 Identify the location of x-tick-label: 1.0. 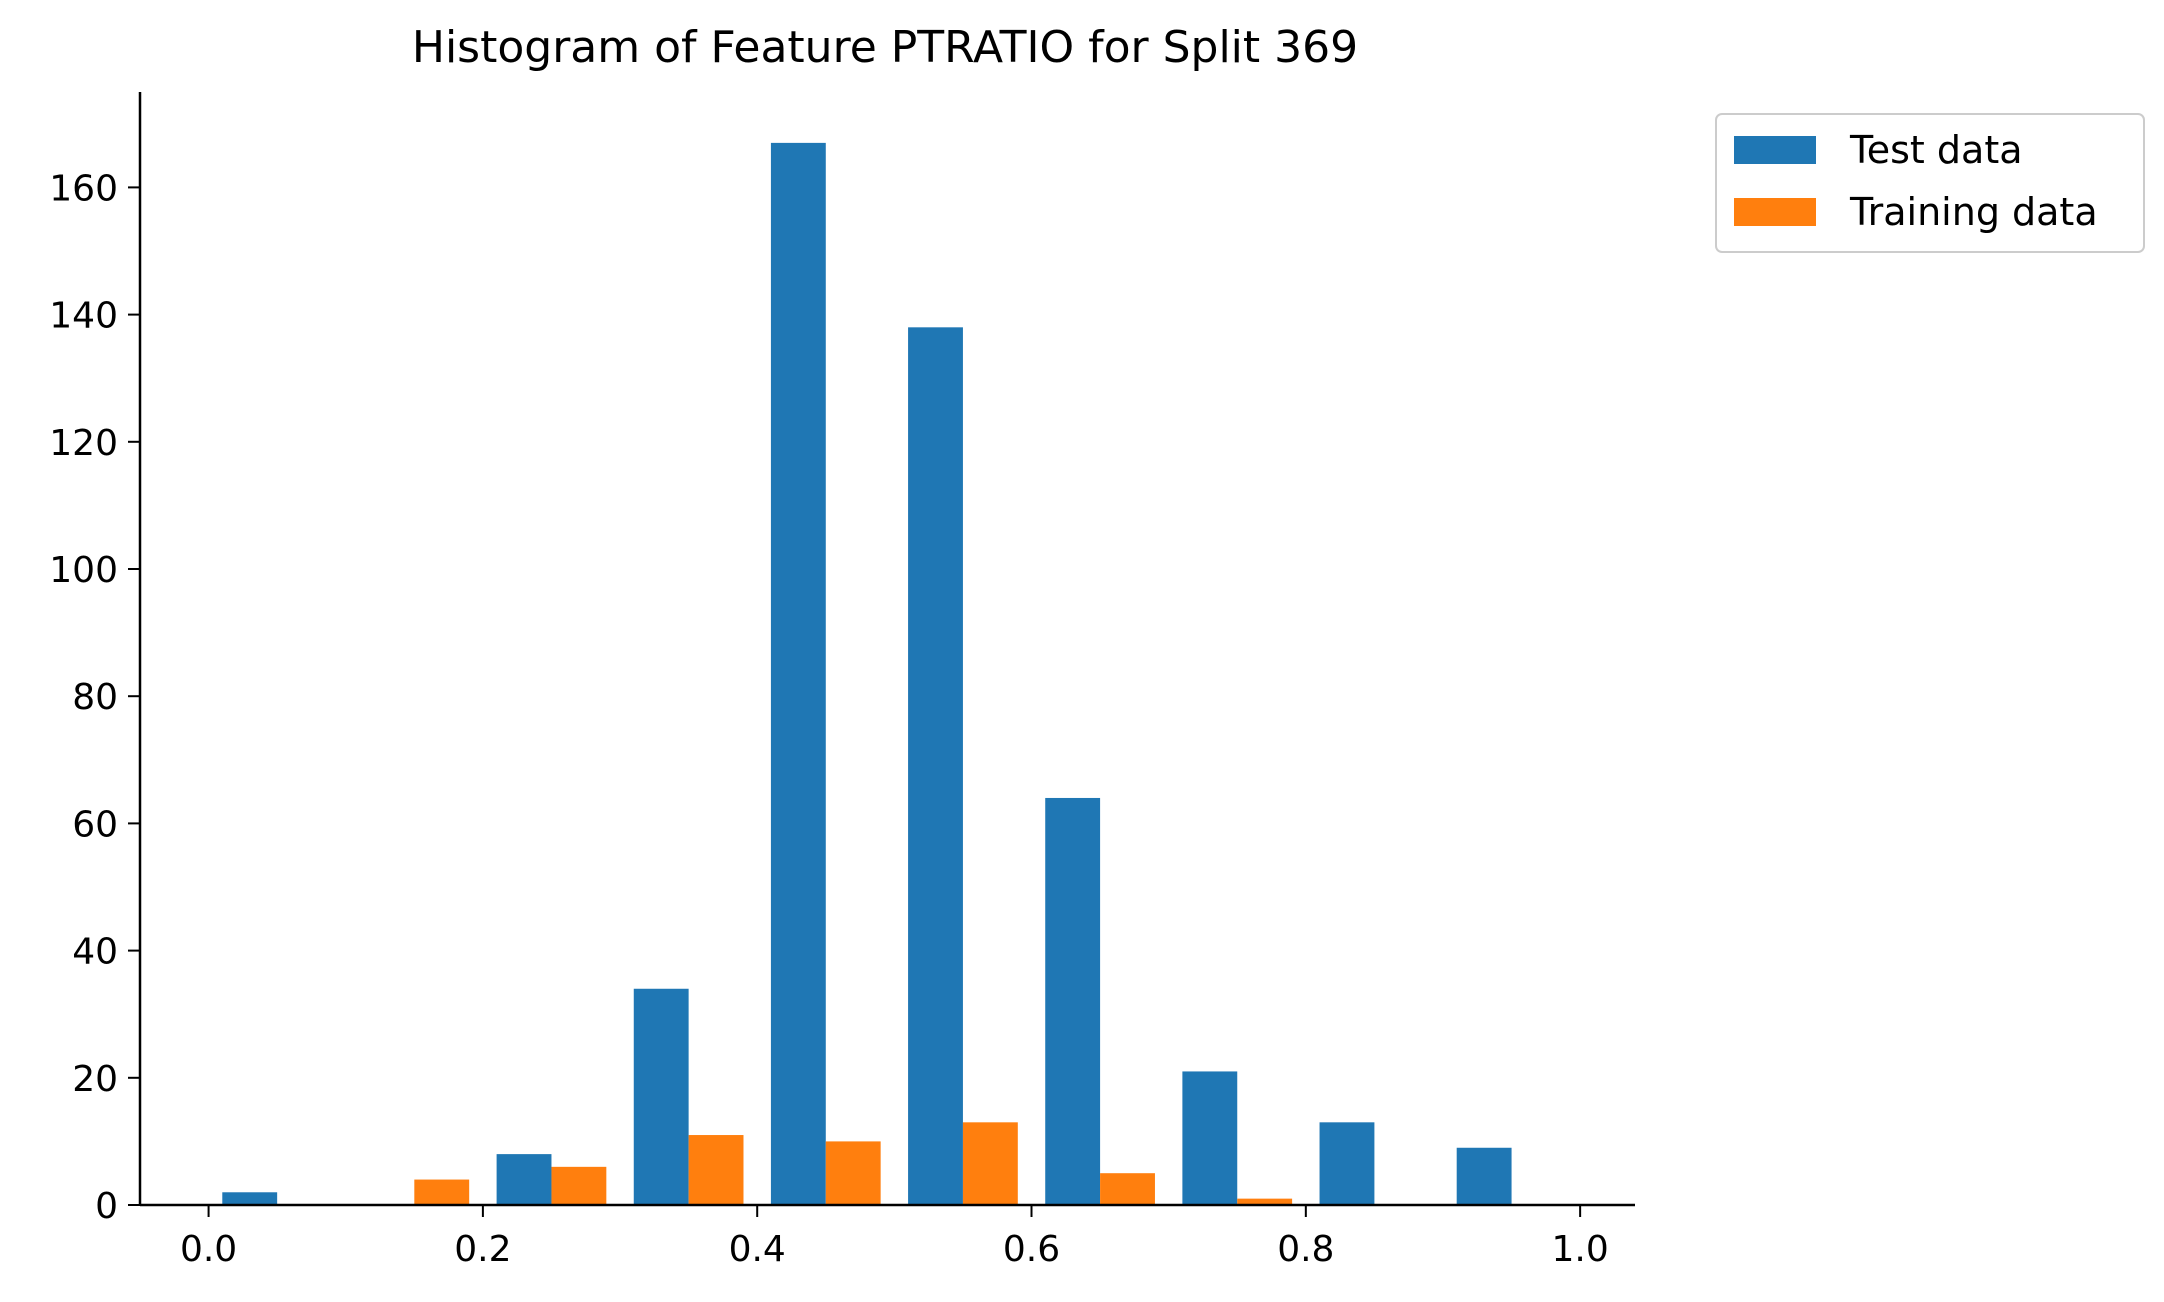
(1580, 1249).